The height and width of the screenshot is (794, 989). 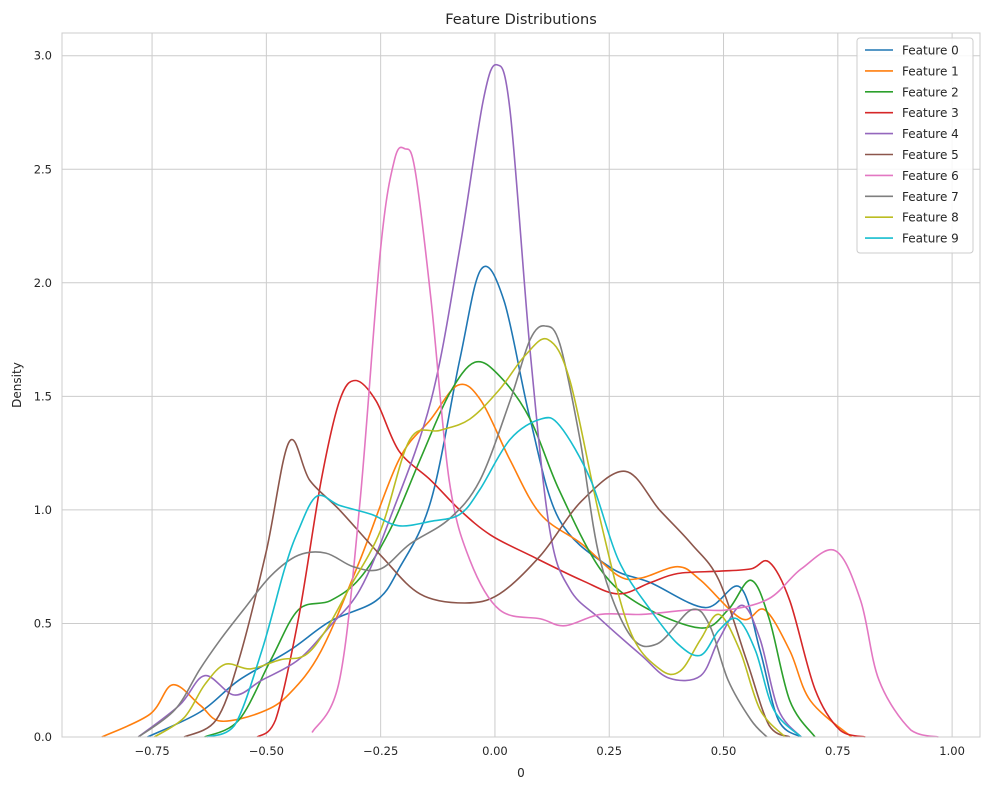 I want to click on x-tick-label: 1.00, so click(x=952, y=751).